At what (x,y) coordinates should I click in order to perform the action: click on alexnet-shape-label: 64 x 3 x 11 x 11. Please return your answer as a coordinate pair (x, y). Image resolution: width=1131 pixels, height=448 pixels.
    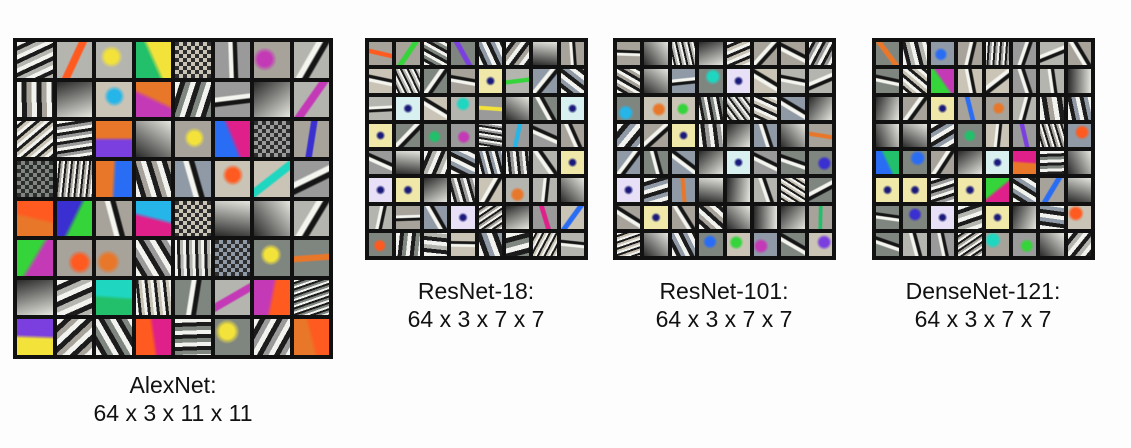
    Looking at the image, I should click on (173, 412).